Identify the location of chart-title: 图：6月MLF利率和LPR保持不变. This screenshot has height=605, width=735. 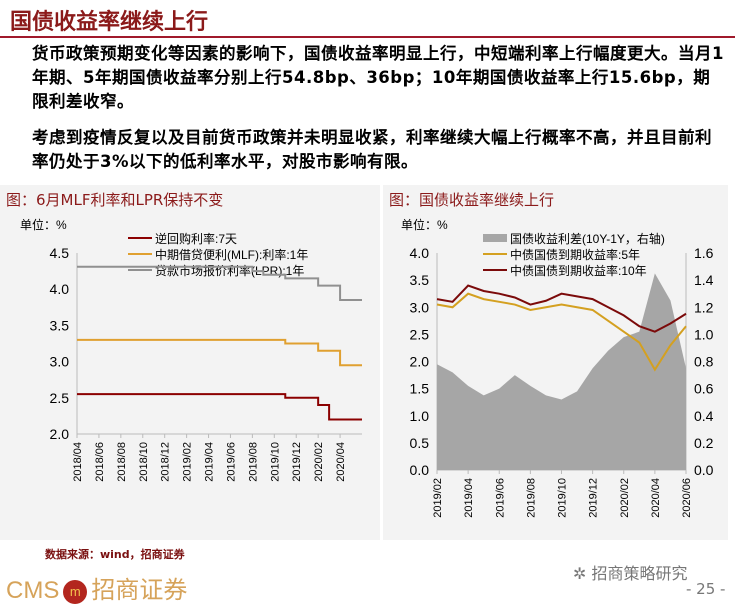
(115, 200).